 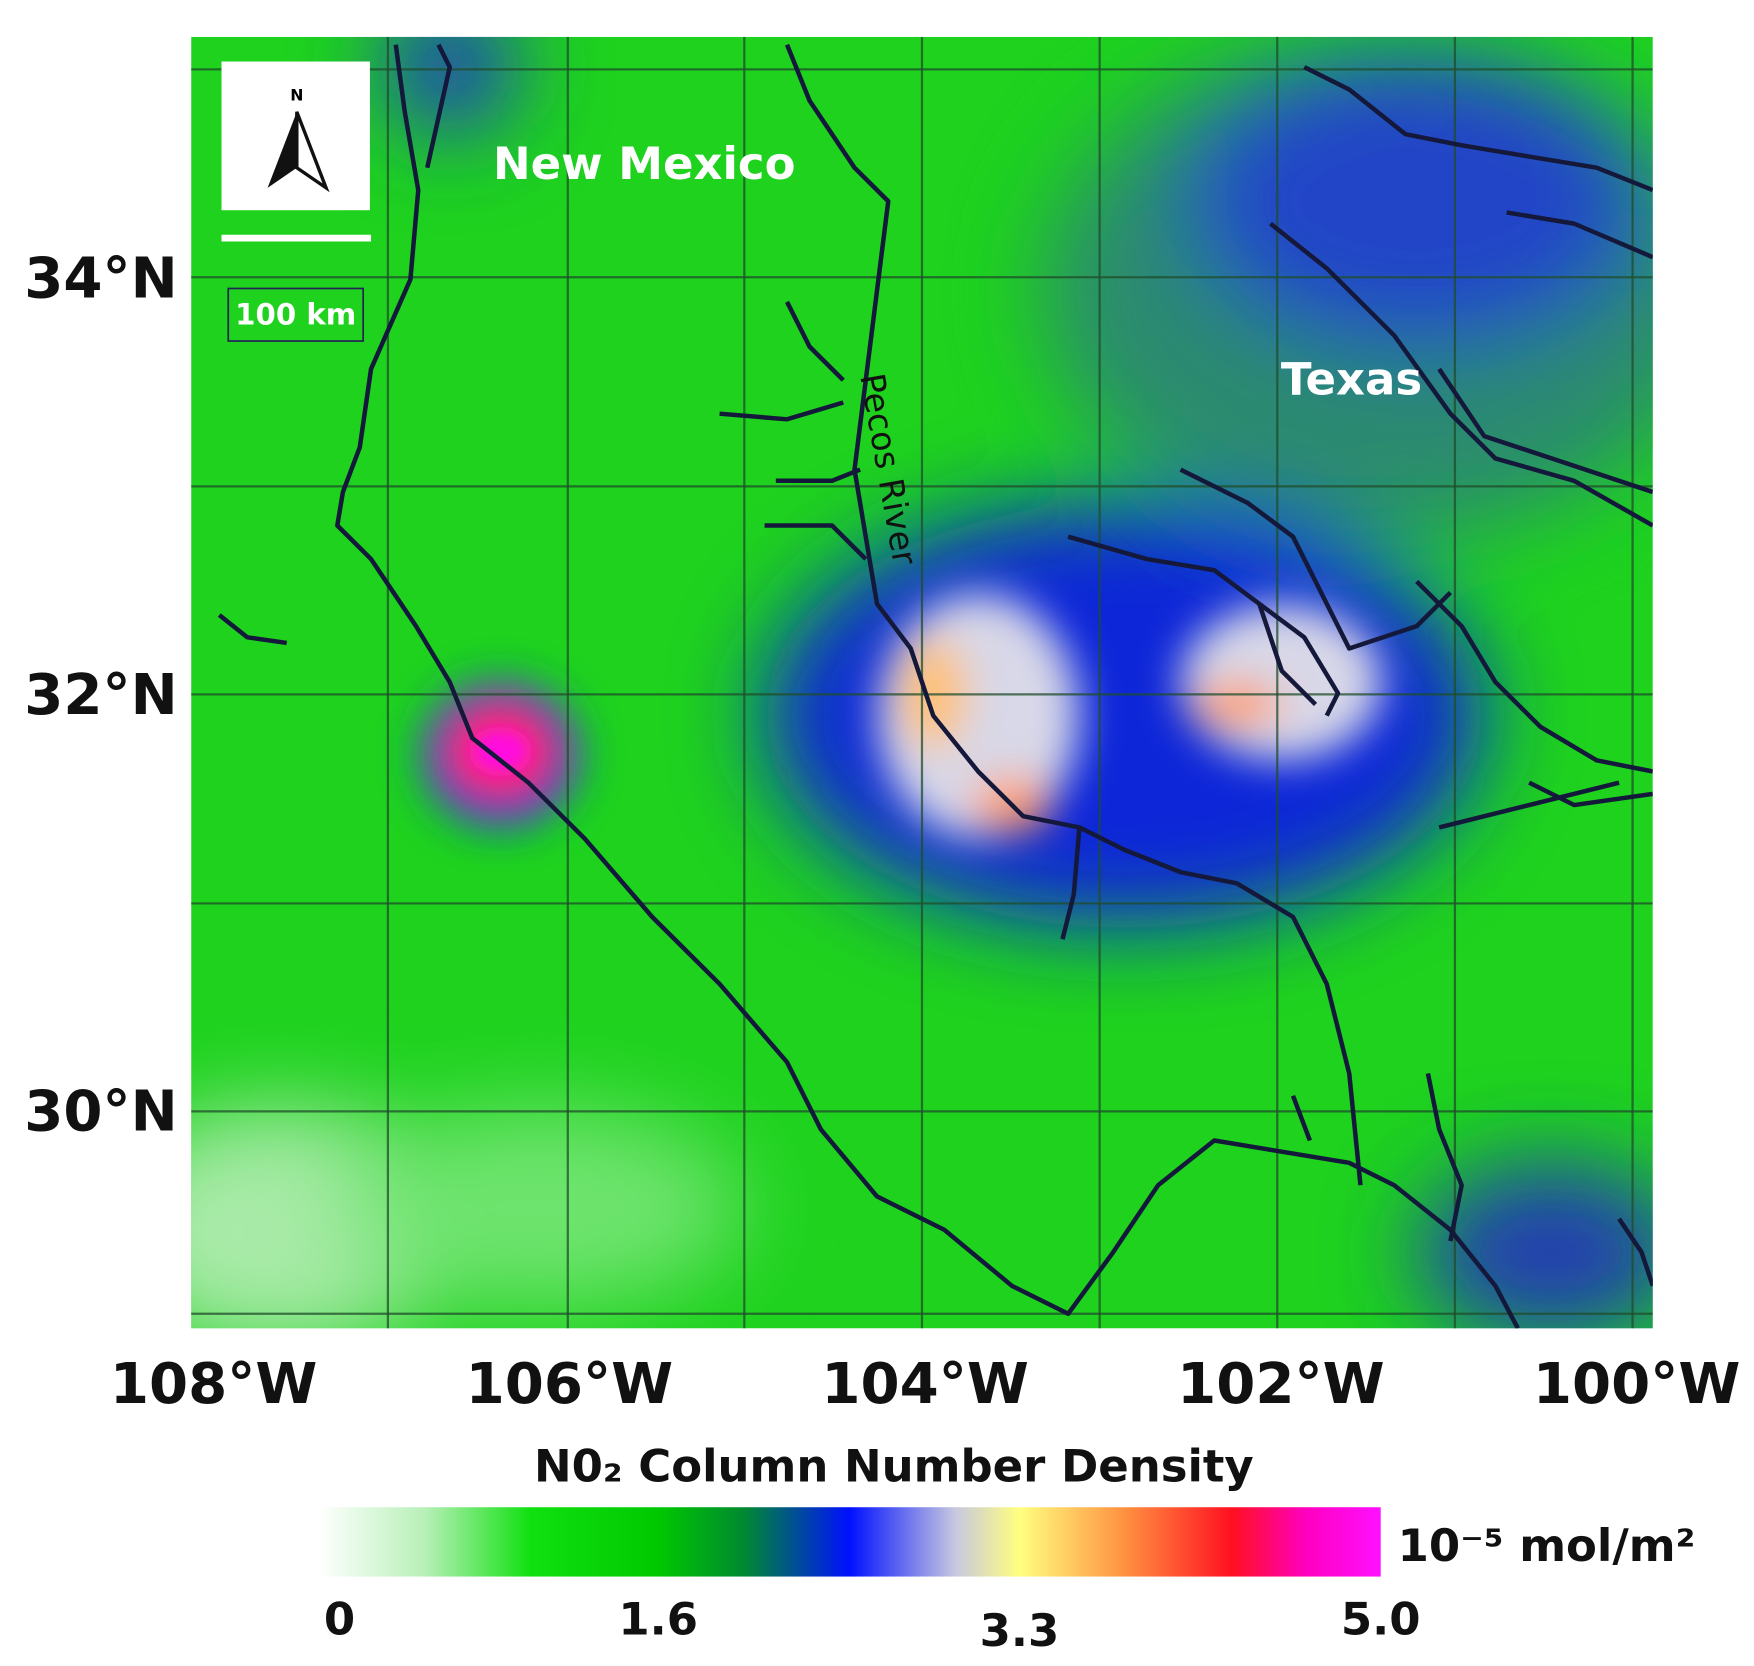 I want to click on colorbar-tick-label: 0, so click(x=339, y=1619).